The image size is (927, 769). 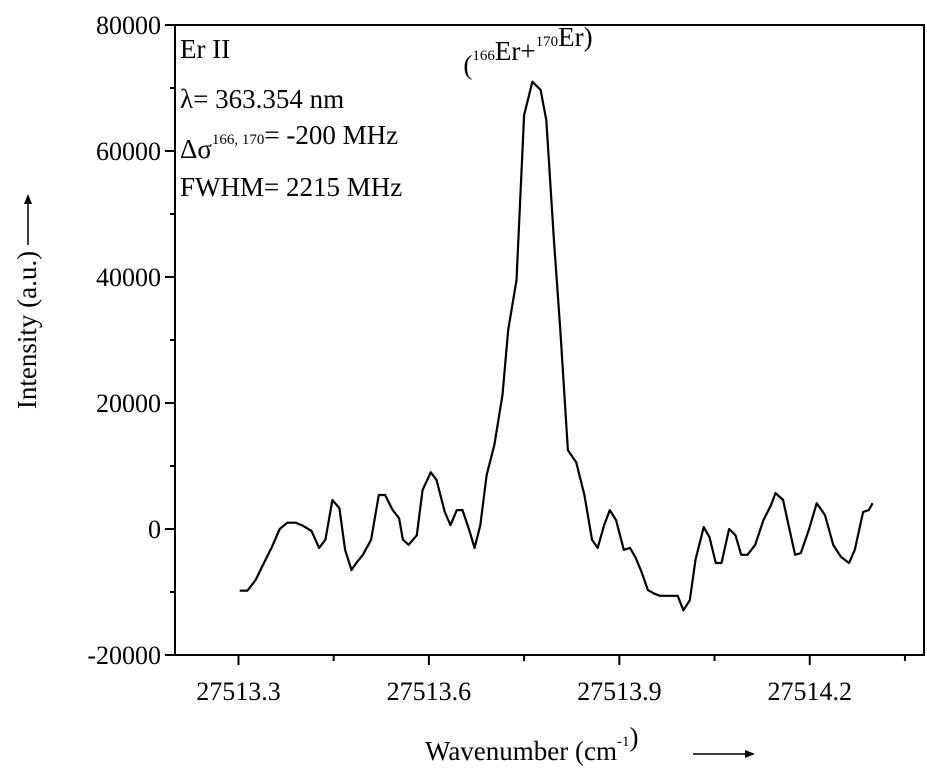 What do you see at coordinates (238, 140) in the screenshot?
I see `annotation-sup: 166, 170` at bounding box center [238, 140].